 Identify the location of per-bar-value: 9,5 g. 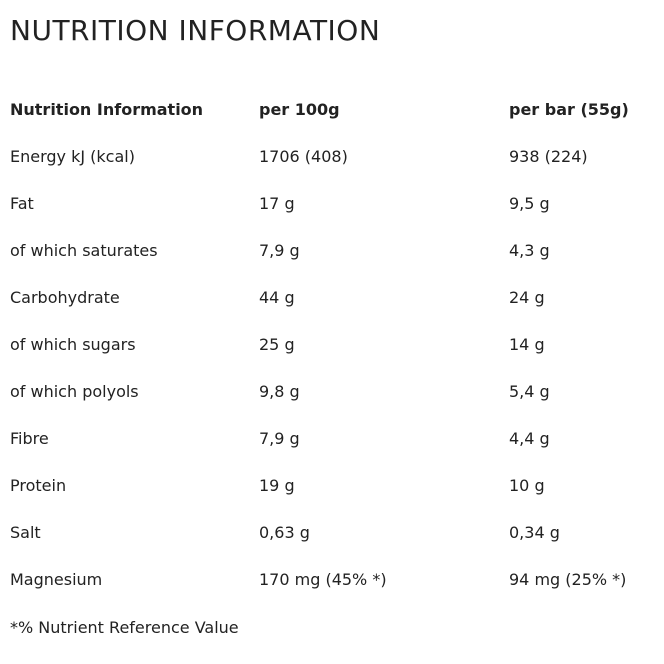
(529, 203).